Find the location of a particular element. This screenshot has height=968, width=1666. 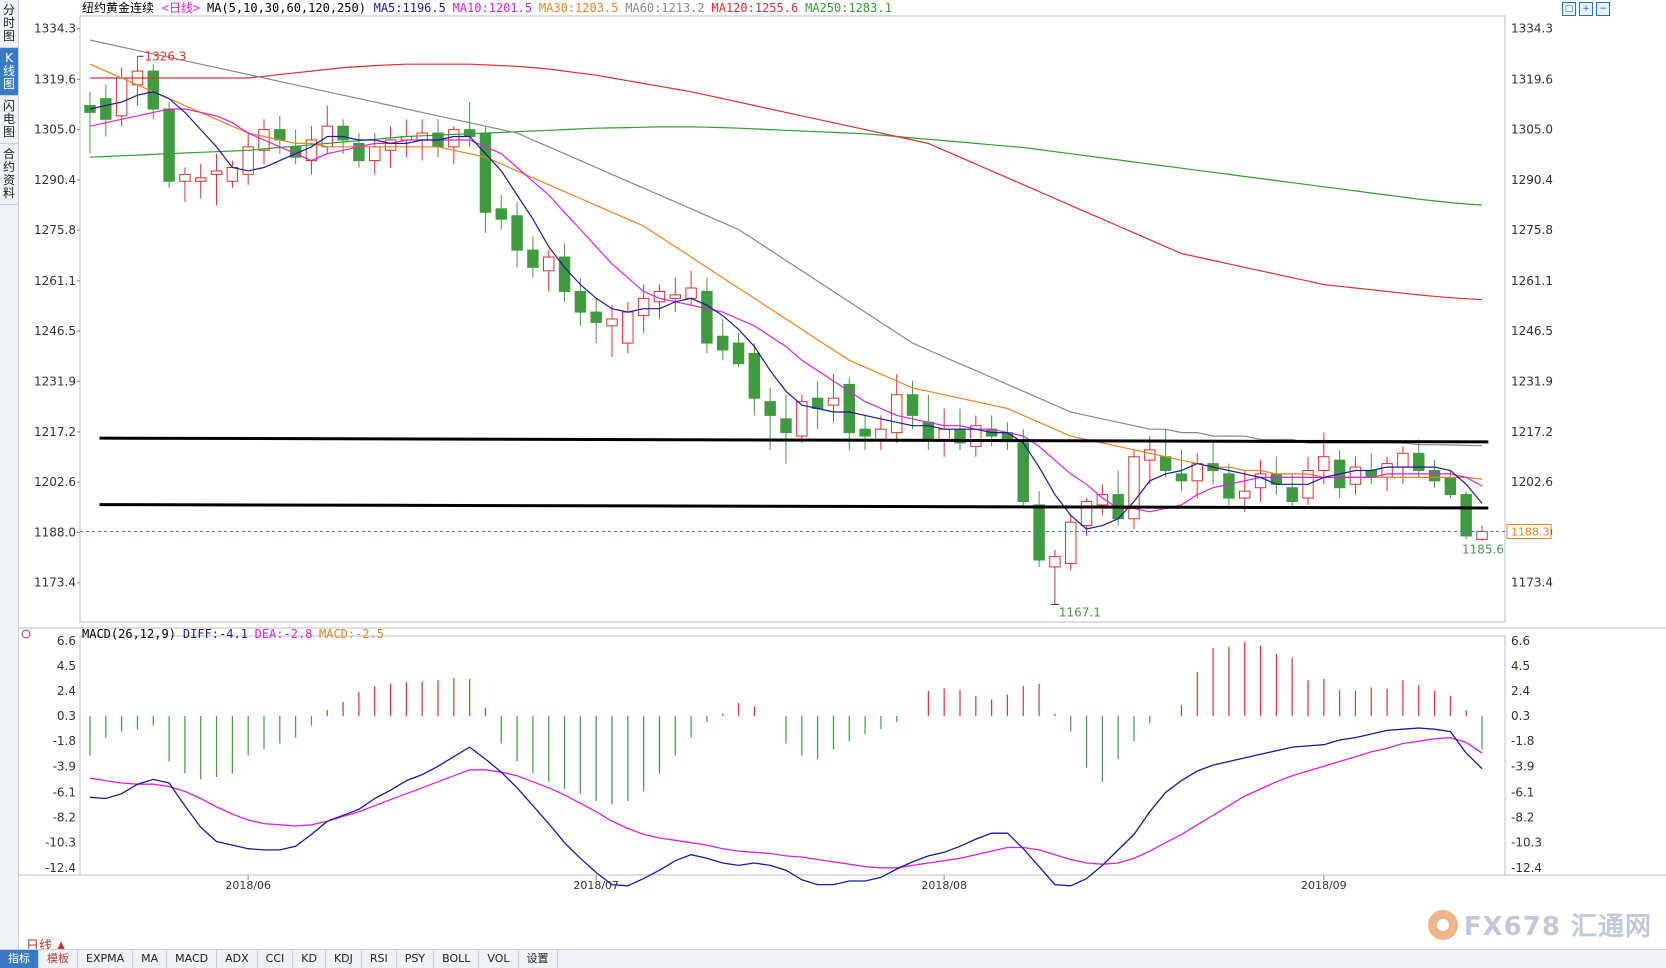

month-label: 2018/08 is located at coordinates (944, 885).